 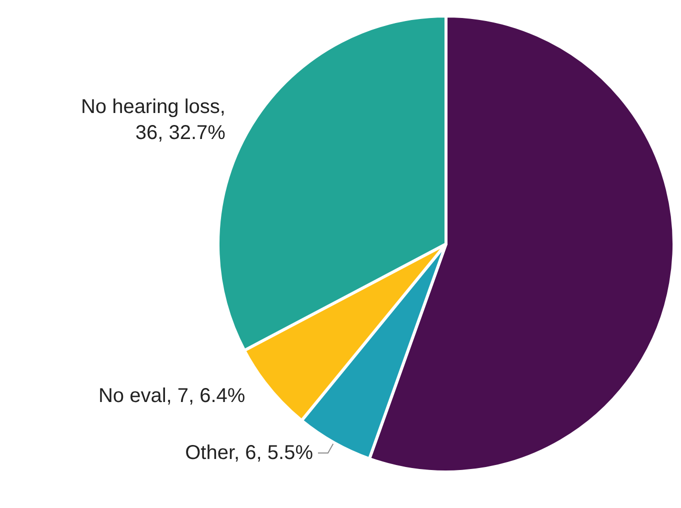 What do you see at coordinates (153, 120) in the screenshot?
I see `slice-label: No hearing loss, 36, 32.7%` at bounding box center [153, 120].